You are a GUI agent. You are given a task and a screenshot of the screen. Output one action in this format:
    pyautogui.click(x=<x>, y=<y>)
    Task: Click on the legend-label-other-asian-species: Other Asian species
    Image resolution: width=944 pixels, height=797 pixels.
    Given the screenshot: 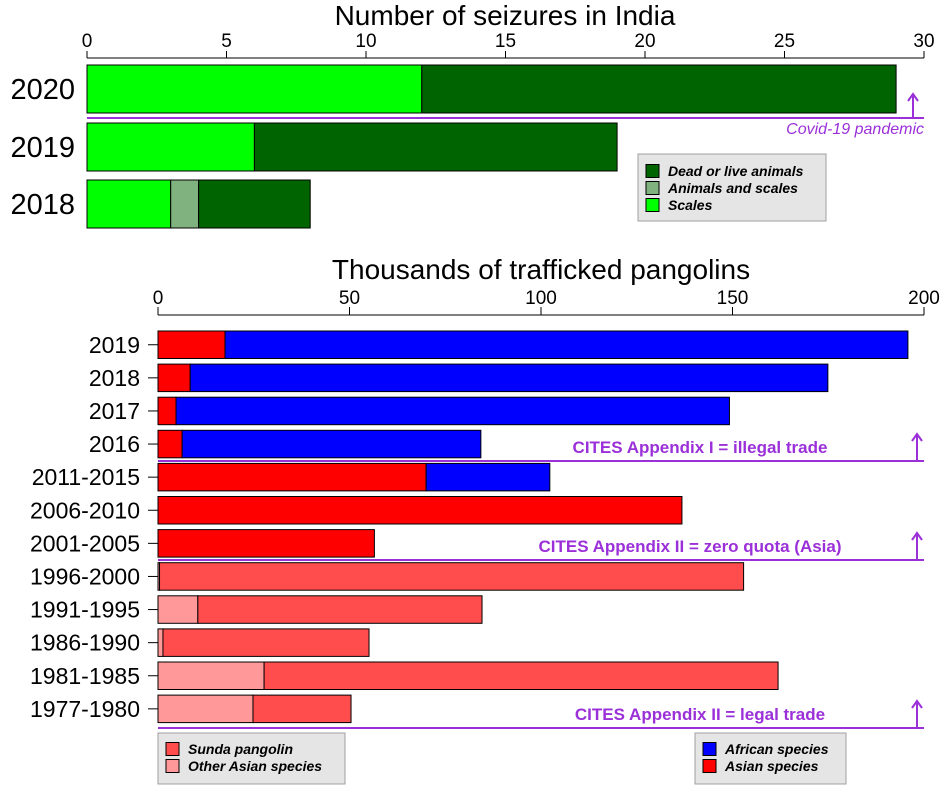 What is the action you would take?
    pyautogui.click(x=255, y=766)
    